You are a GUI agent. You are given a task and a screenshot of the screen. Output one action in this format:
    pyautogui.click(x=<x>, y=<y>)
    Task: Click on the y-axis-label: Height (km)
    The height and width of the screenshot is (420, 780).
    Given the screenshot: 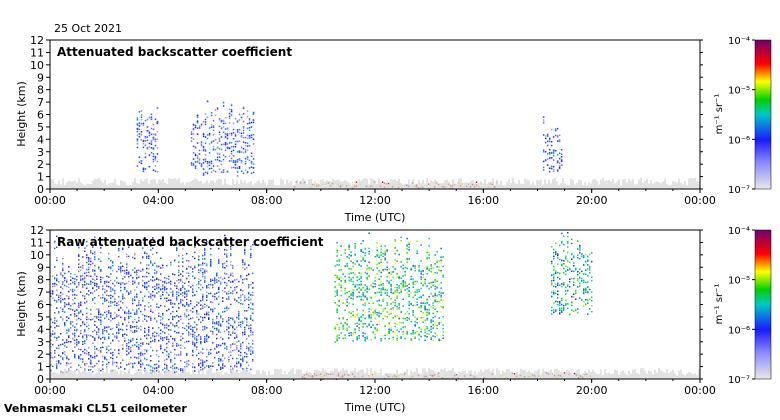 What is the action you would take?
    pyautogui.click(x=21, y=304)
    